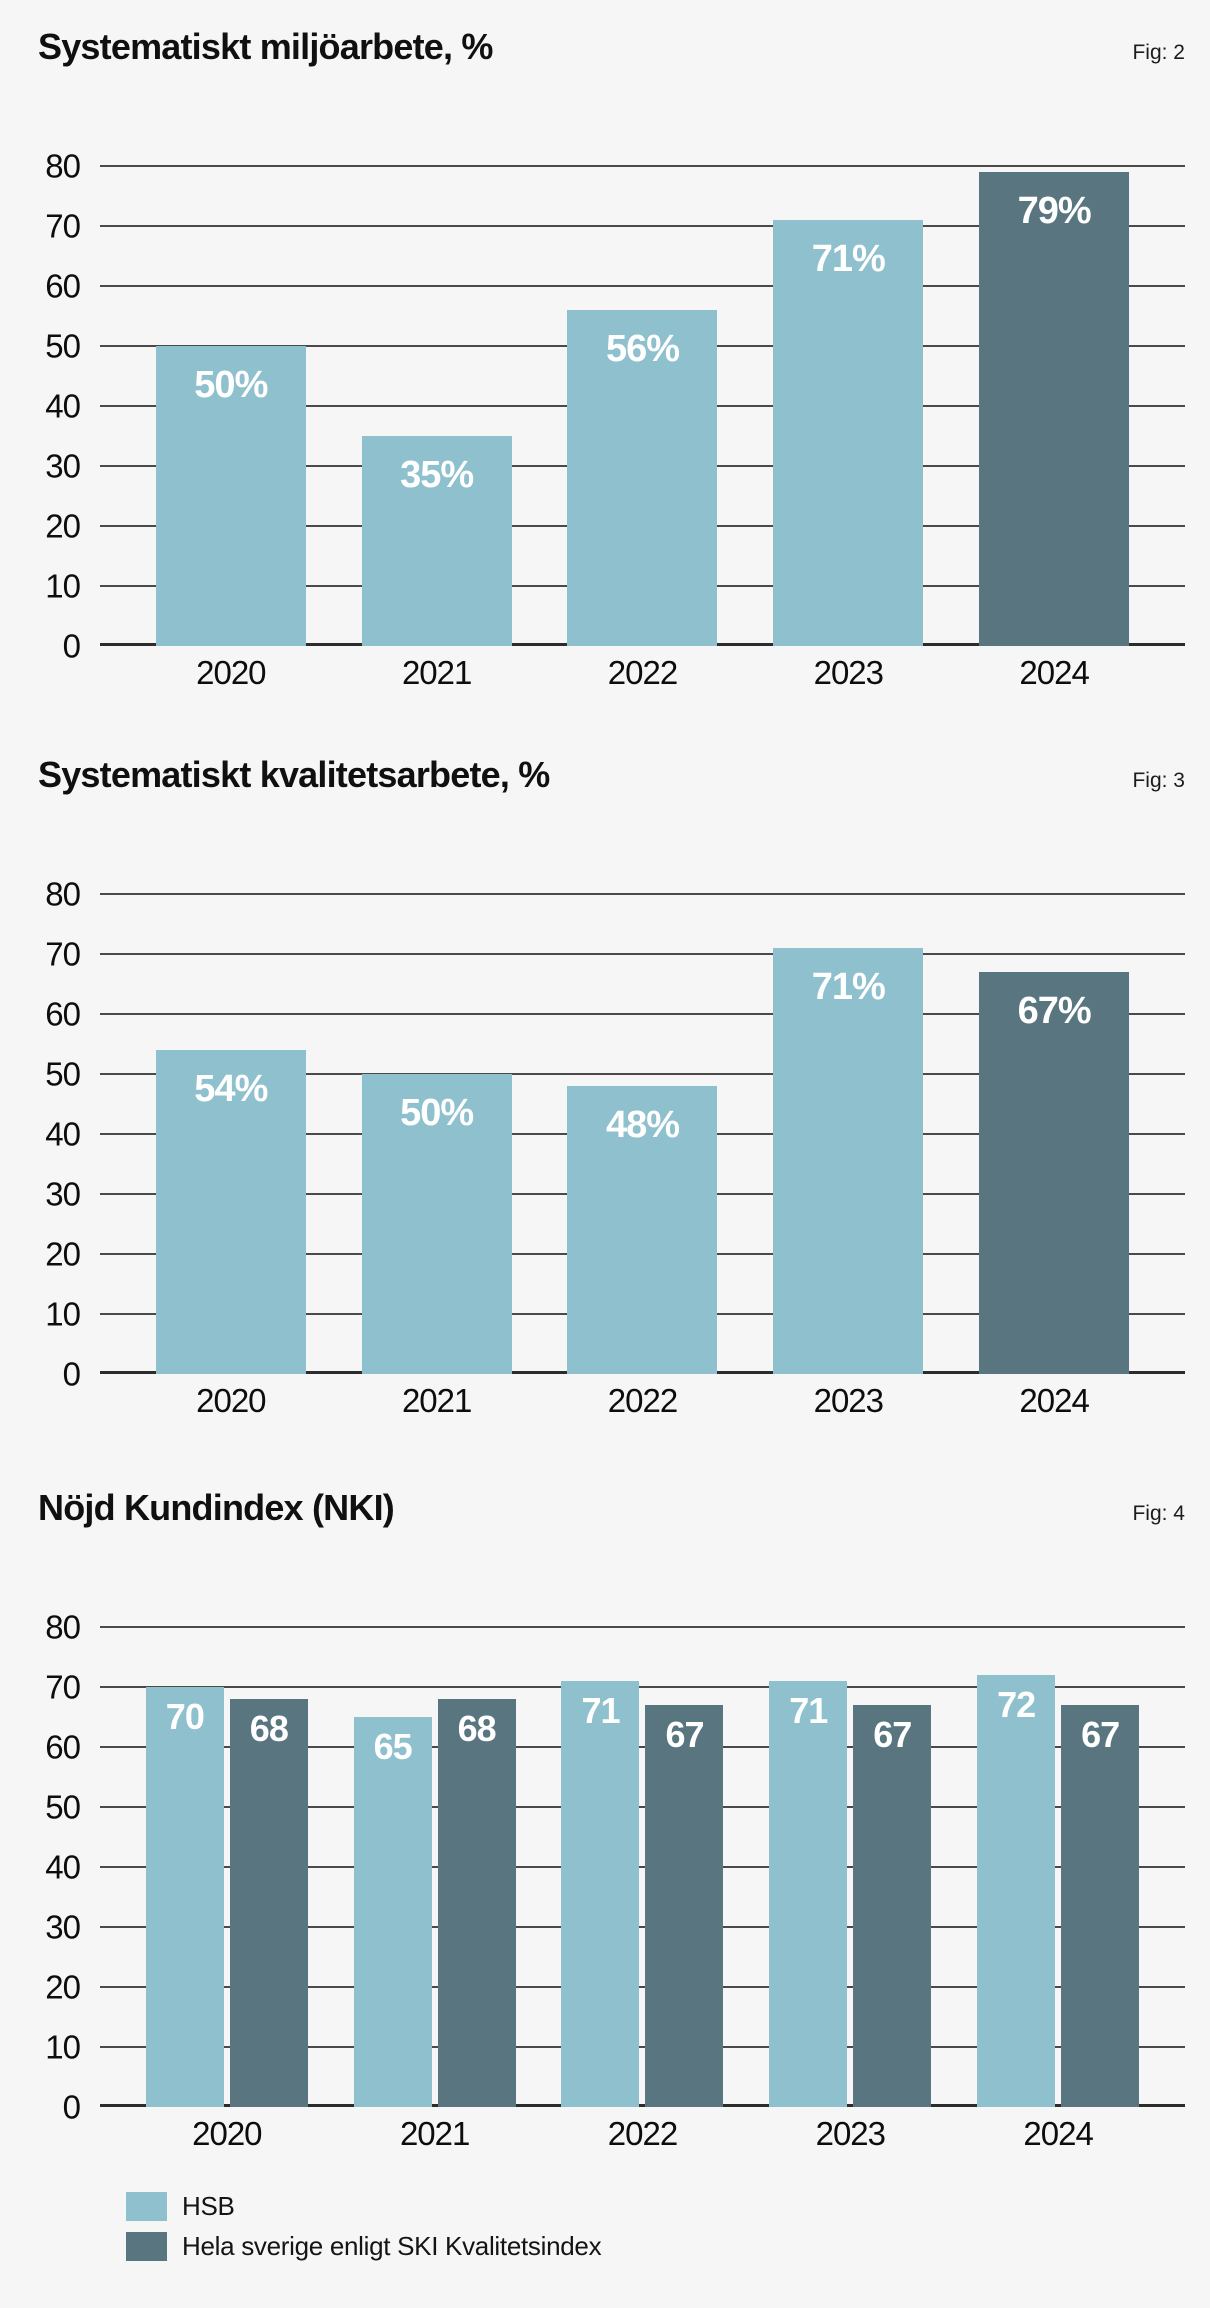 The width and height of the screenshot is (1210, 2308). Describe the element at coordinates (892, 1906) in the screenshot. I see `bar-2023-ski: 67` at that location.